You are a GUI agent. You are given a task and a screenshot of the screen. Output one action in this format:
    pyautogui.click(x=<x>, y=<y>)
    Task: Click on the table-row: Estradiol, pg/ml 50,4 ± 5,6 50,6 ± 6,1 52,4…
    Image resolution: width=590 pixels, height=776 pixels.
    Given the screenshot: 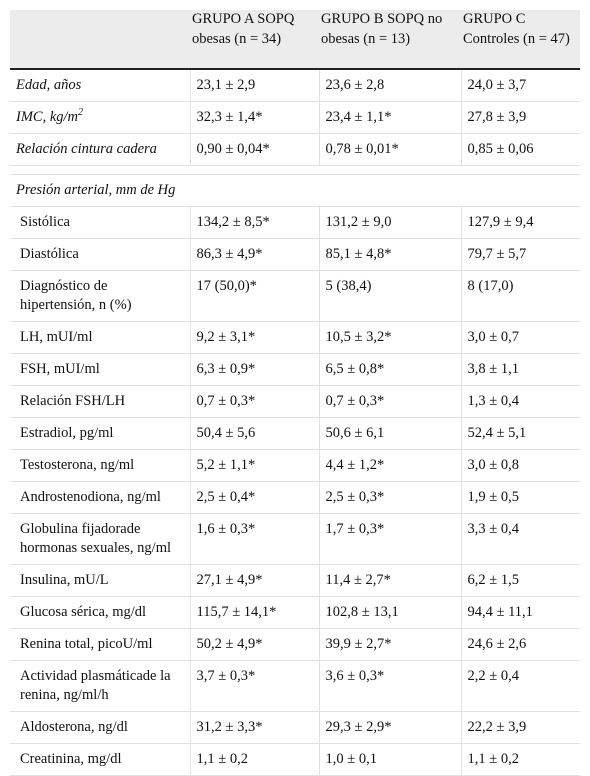 What is the action you would take?
    pyautogui.click(x=295, y=433)
    